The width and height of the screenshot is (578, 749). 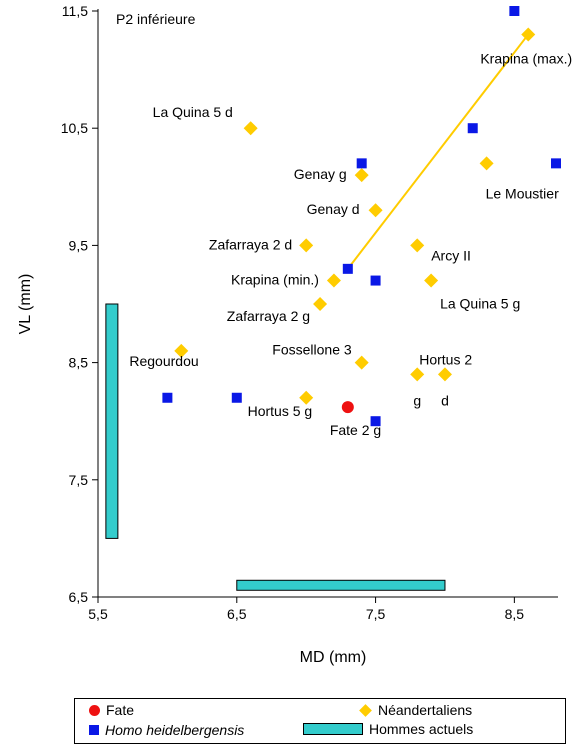 What do you see at coordinates (79, 363) in the screenshot?
I see `y-tick-label: 8,5` at bounding box center [79, 363].